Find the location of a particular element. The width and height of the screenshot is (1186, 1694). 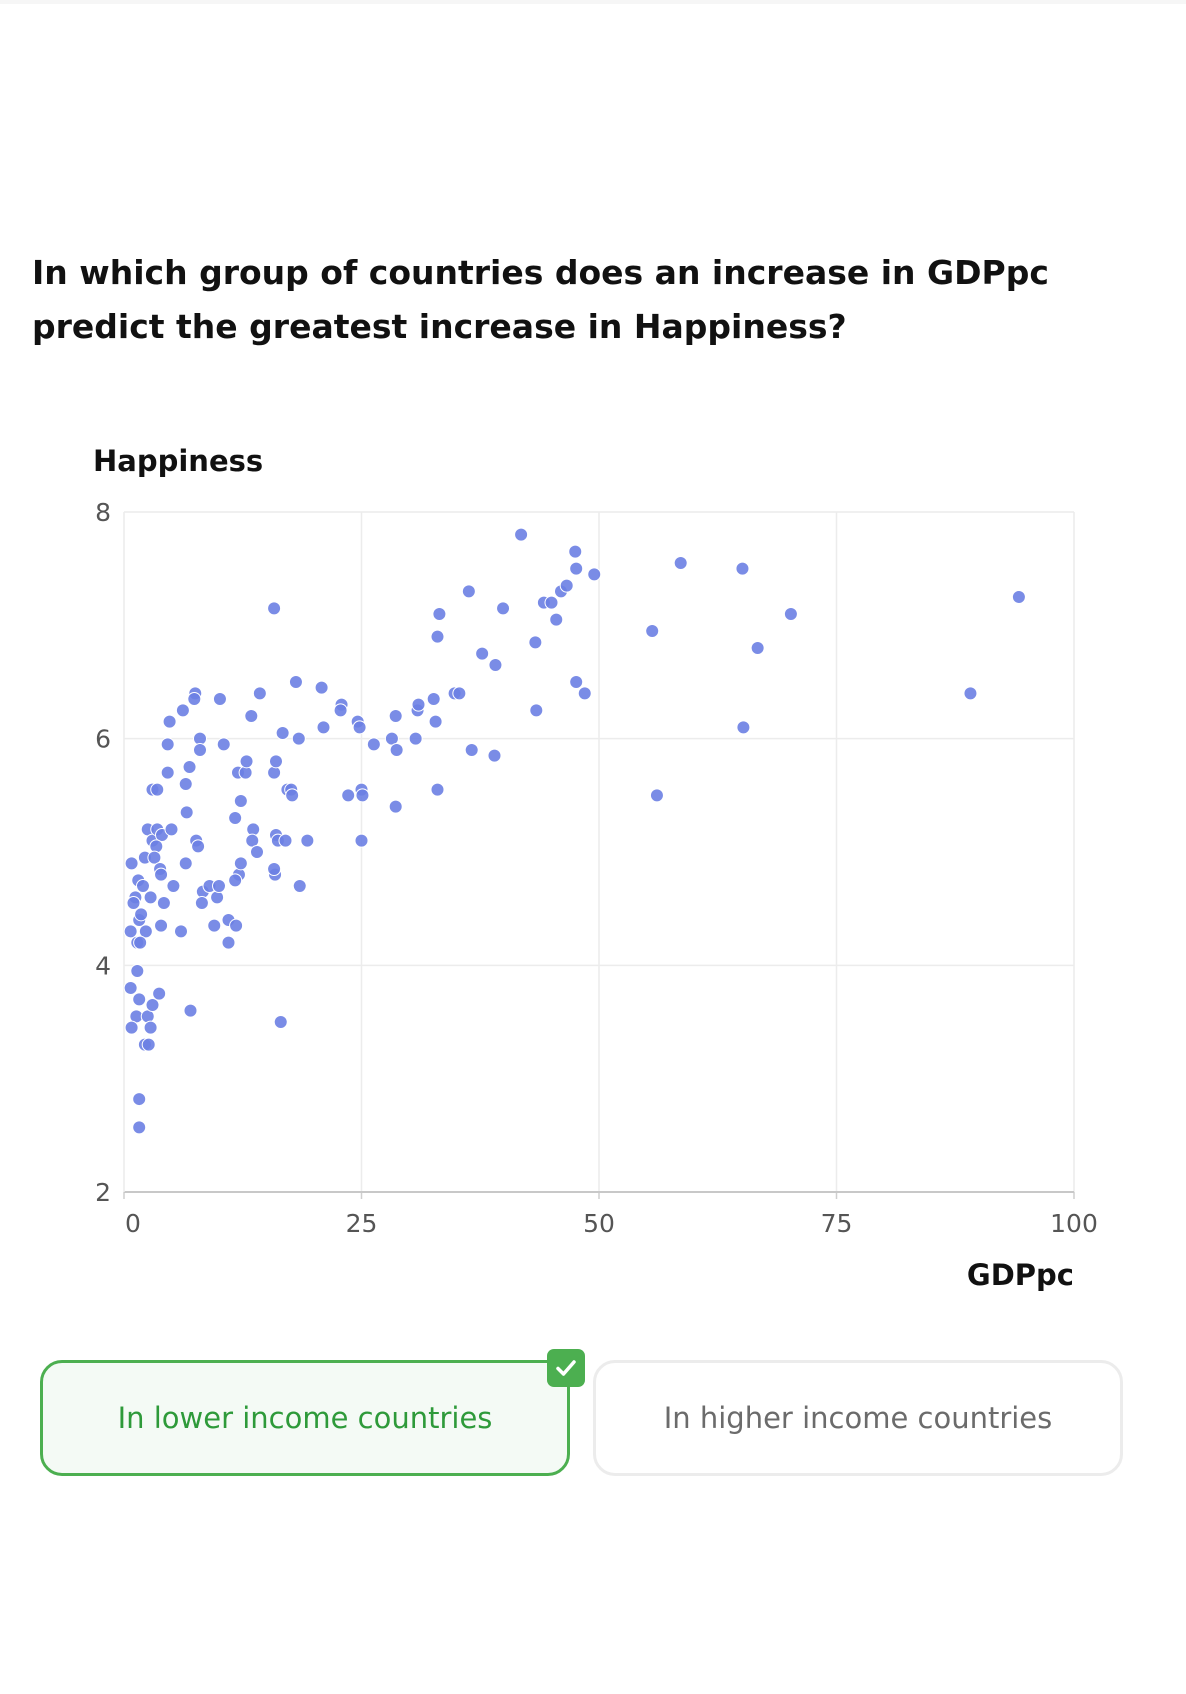

checkmark-icon is located at coordinates (566, 1368).